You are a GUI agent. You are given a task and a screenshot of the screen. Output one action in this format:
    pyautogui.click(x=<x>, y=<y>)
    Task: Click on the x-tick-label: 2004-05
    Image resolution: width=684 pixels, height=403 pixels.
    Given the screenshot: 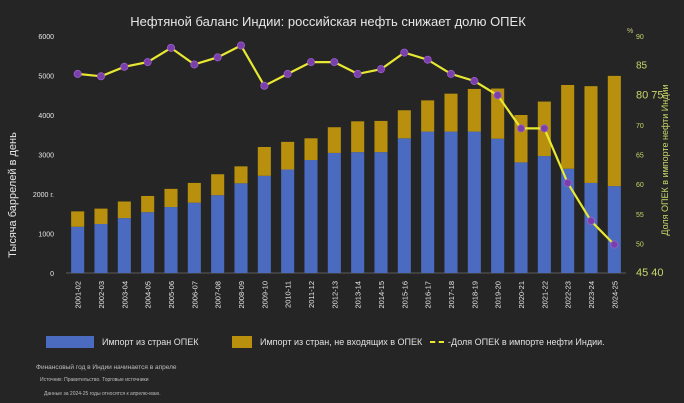 What is the action you would take?
    pyautogui.click(x=148, y=295)
    